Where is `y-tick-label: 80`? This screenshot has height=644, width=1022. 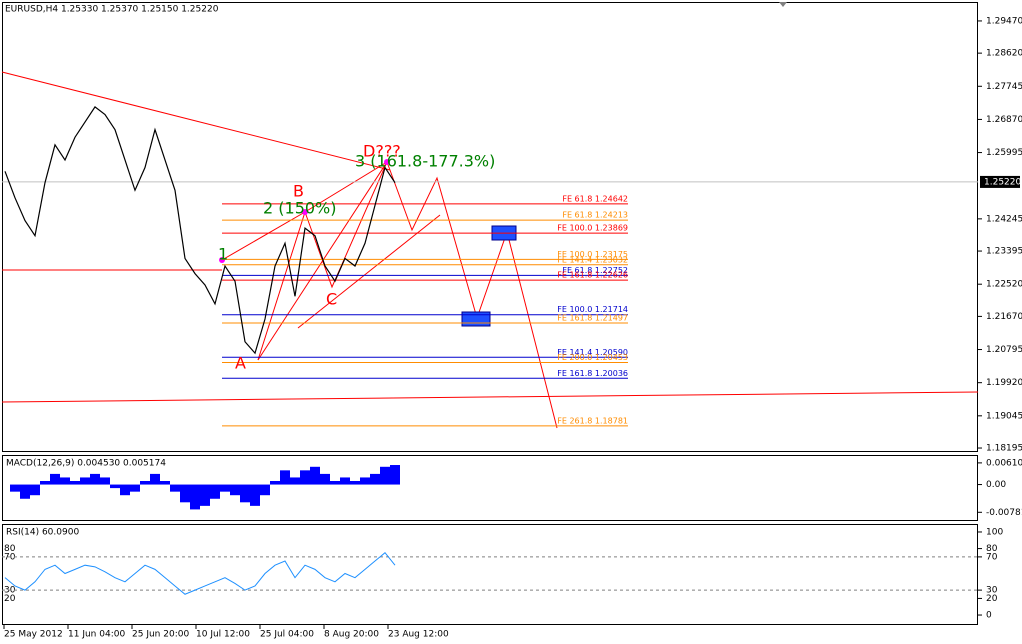 y-tick-label: 80 is located at coordinates (992, 549).